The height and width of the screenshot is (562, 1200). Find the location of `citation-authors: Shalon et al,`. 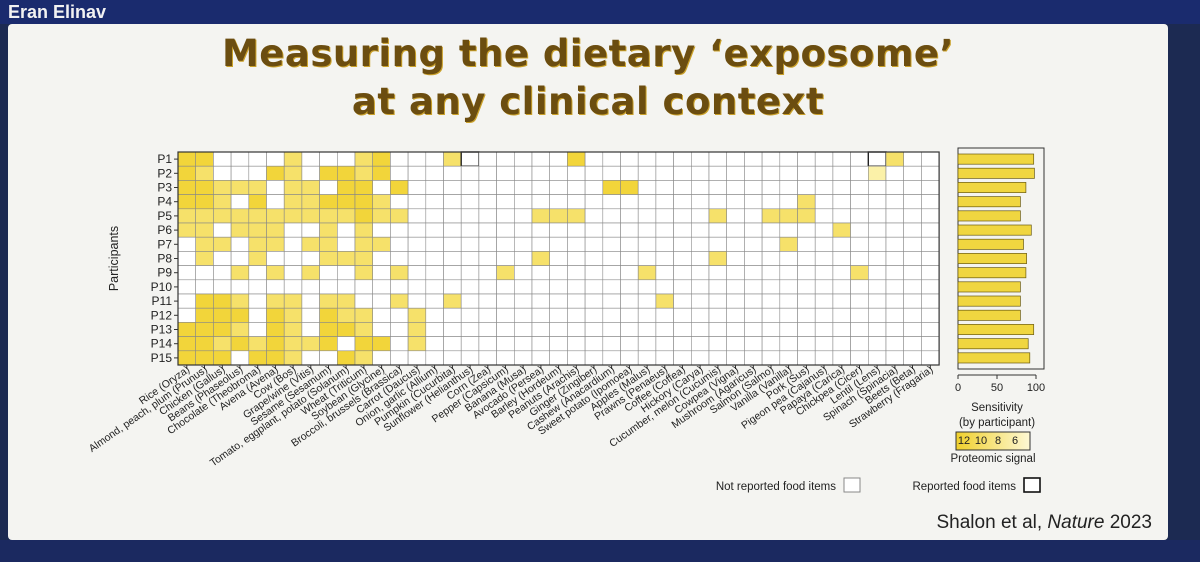

citation-authors: Shalon et al, is located at coordinates (992, 522).